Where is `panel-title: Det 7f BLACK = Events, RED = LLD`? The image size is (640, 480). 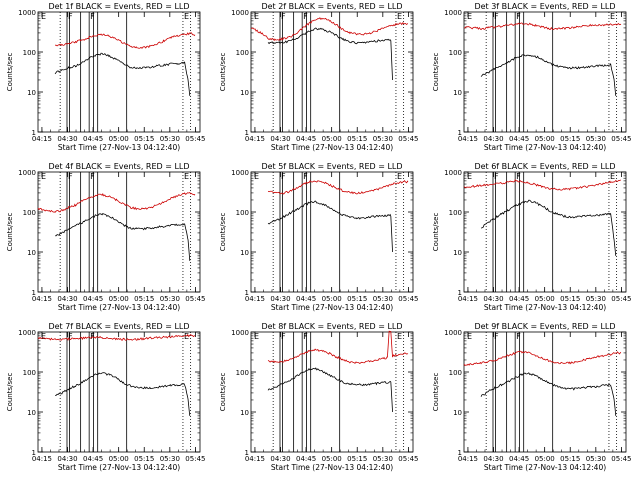
panel-title: Det 7f BLACK = Events, RED = LLD is located at coordinates (118, 326).